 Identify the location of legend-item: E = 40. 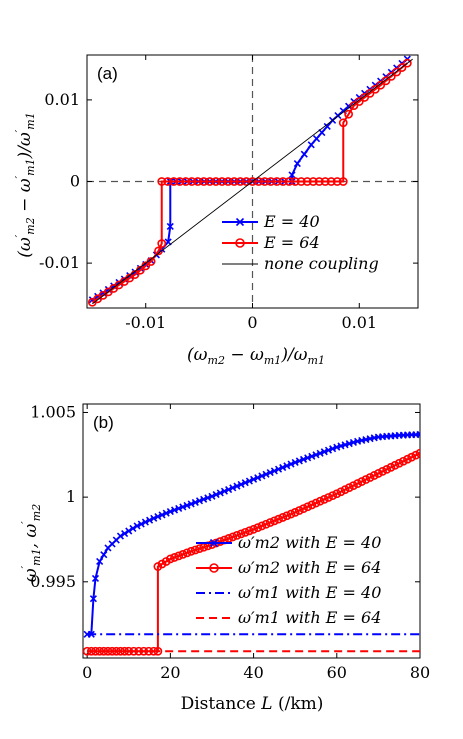
(271, 221).